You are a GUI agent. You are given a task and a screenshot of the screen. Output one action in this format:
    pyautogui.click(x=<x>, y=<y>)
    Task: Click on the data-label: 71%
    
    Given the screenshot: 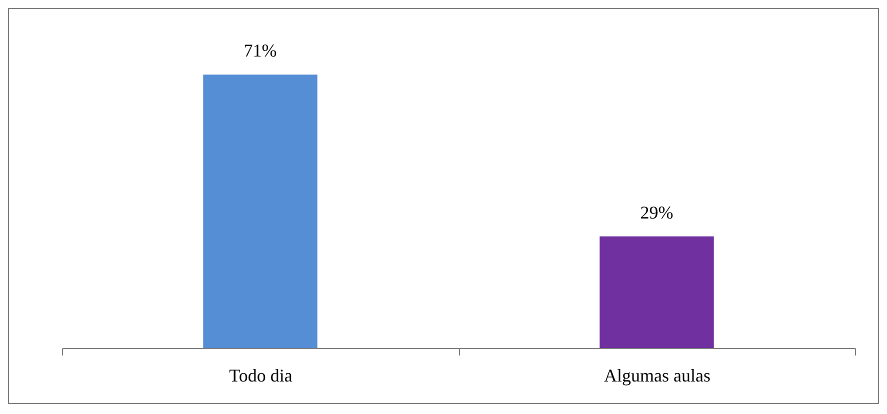 What is the action you would take?
    pyautogui.click(x=260, y=50)
    